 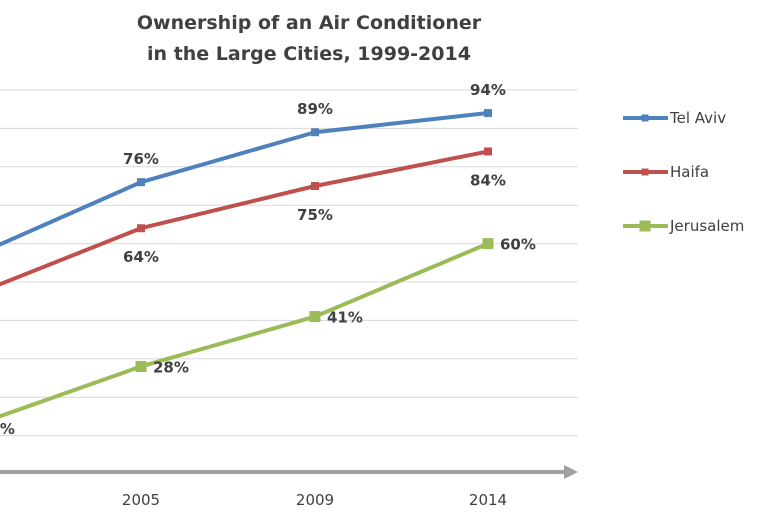 What do you see at coordinates (315, 215) in the screenshot?
I see `data-label: 75%` at bounding box center [315, 215].